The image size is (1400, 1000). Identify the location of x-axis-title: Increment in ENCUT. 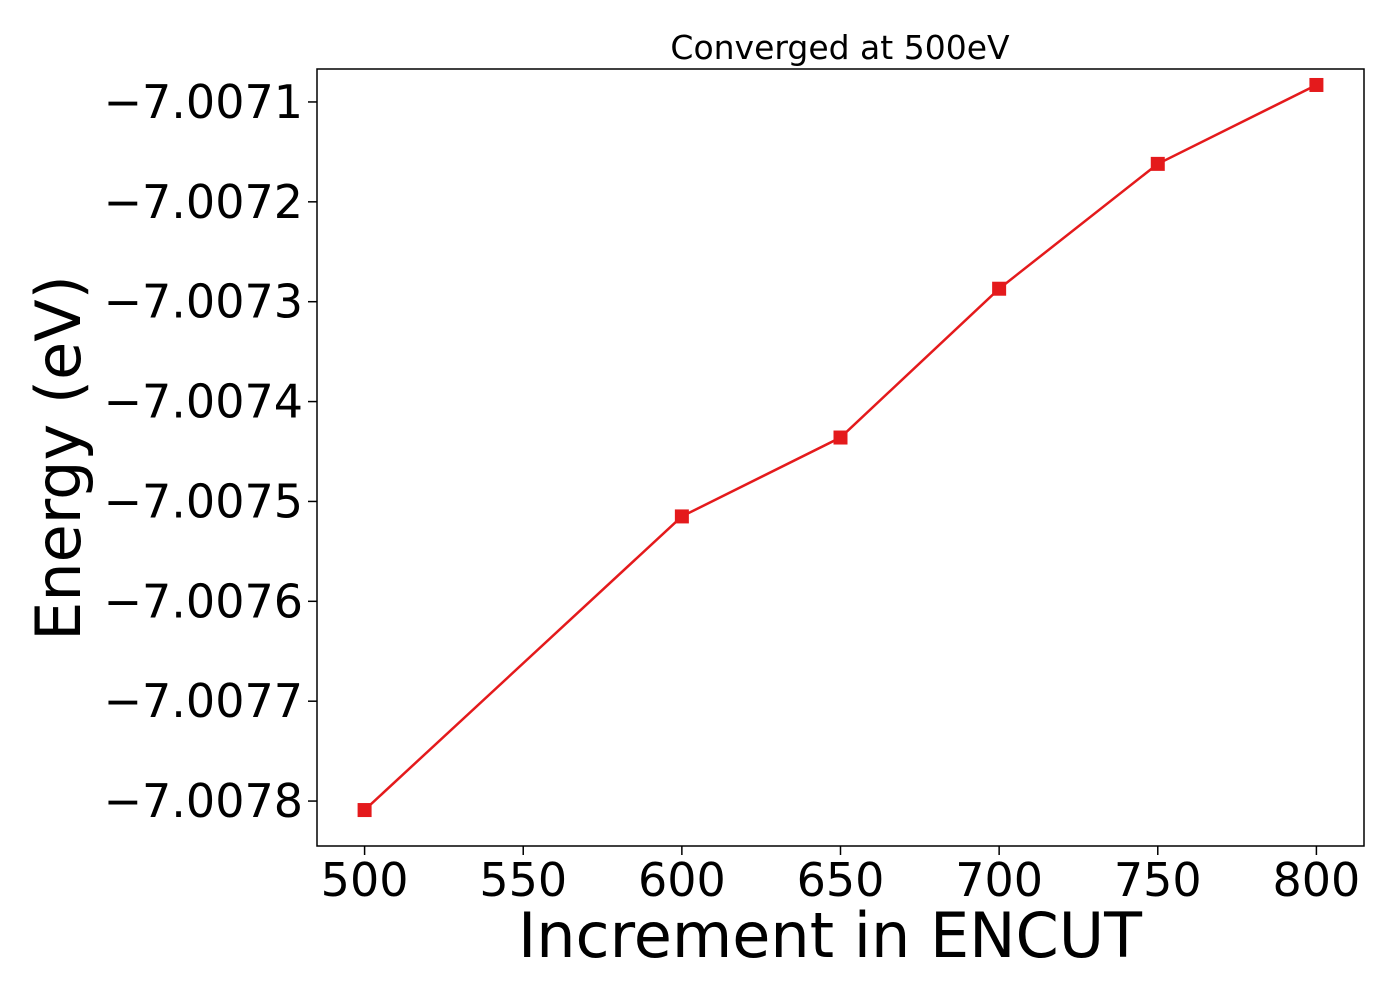
(830, 935).